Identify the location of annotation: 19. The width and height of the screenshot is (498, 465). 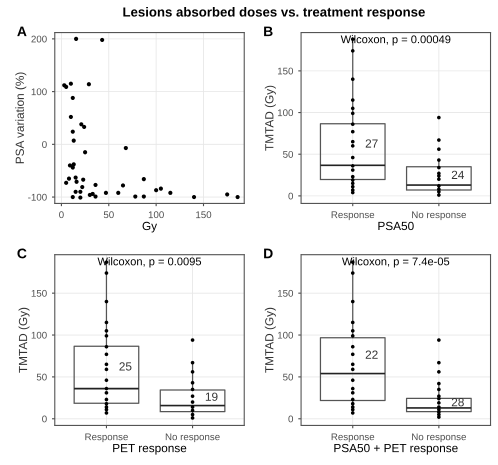
(212, 396).